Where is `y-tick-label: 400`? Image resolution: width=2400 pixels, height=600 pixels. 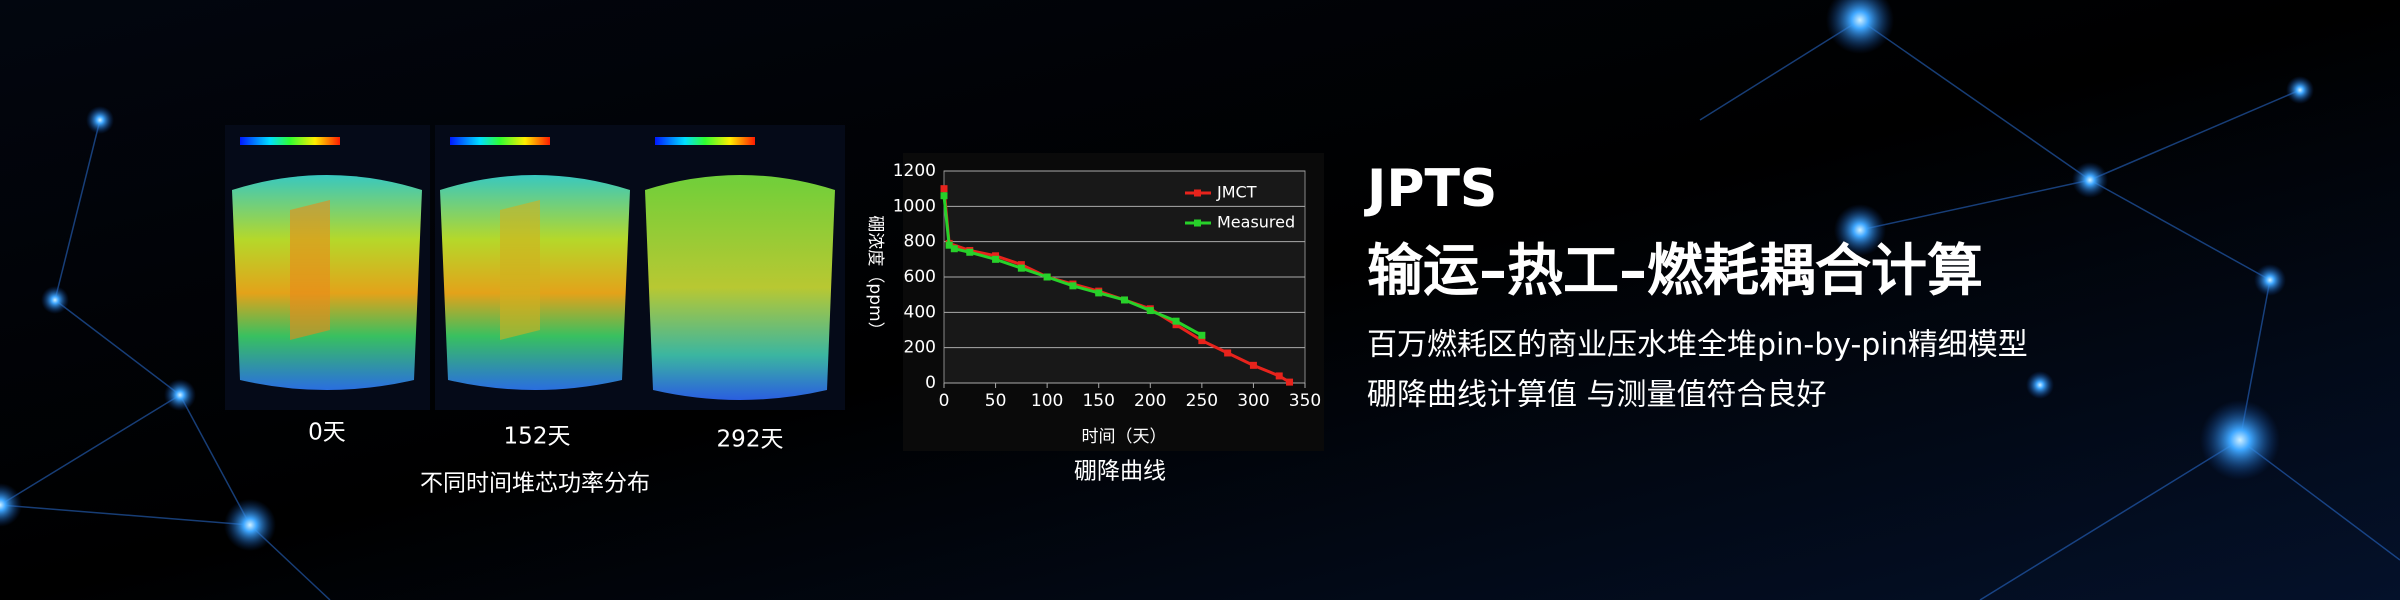
y-tick-label: 400 is located at coordinates (920, 312).